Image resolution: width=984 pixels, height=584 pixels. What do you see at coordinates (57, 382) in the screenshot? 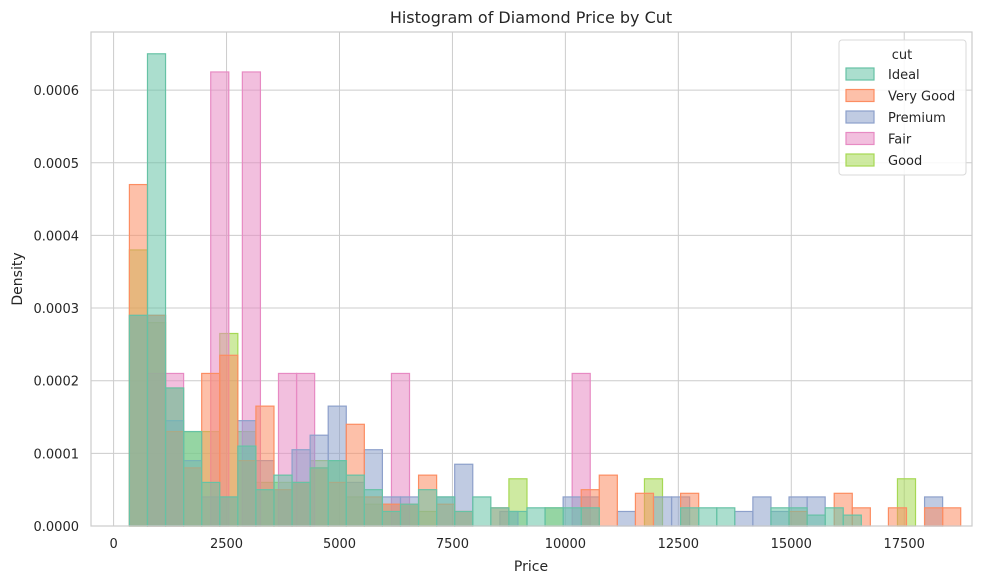
I see `y-tick-label: 0.0002` at bounding box center [57, 382].